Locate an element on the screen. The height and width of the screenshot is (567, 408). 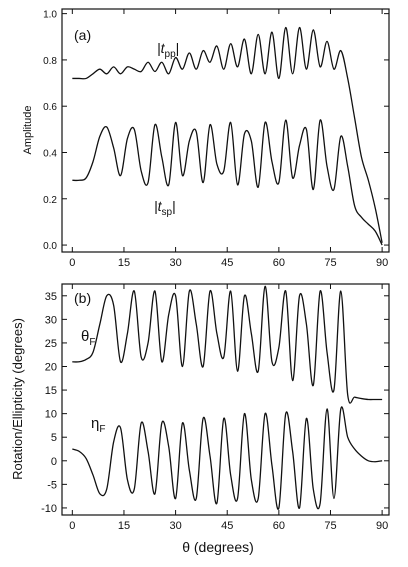
panel-b-xtick-label: 90 is located at coordinates (382, 526).